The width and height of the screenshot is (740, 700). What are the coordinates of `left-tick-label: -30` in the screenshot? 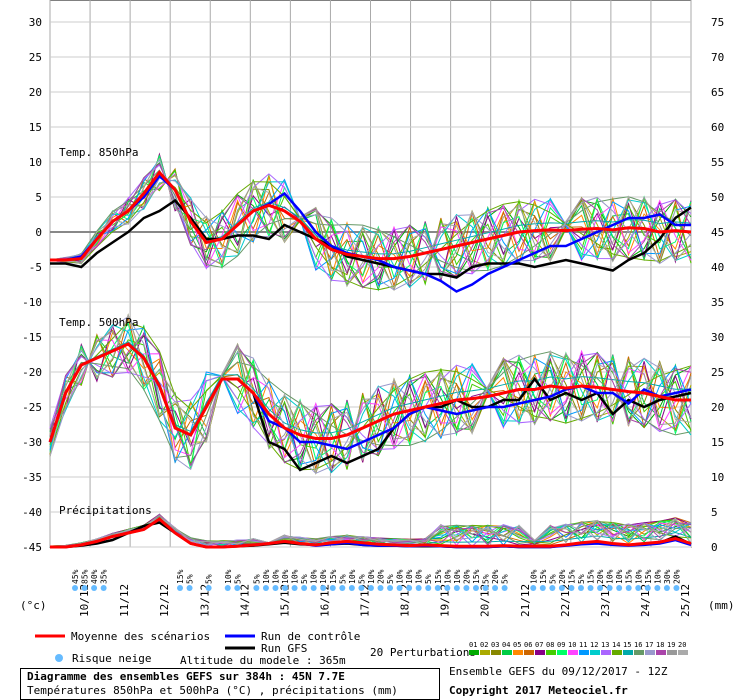 It's located at (32, 442).